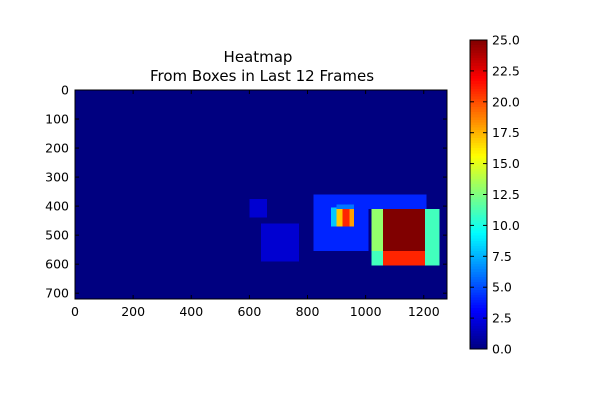 Image resolution: width=600 pixels, height=400 pixels. What do you see at coordinates (133, 311) in the screenshot?
I see `x-tick-label: 200` at bounding box center [133, 311].